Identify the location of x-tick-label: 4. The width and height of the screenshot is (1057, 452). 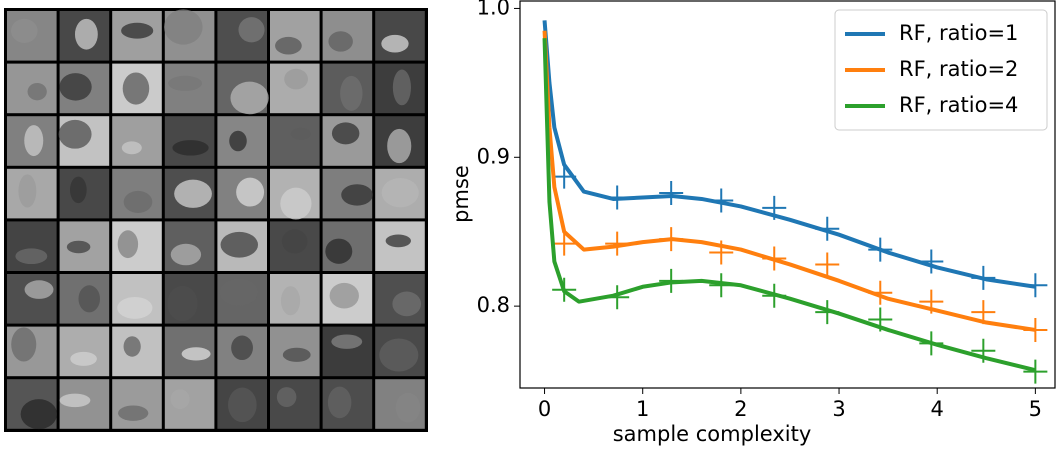
(937, 409).